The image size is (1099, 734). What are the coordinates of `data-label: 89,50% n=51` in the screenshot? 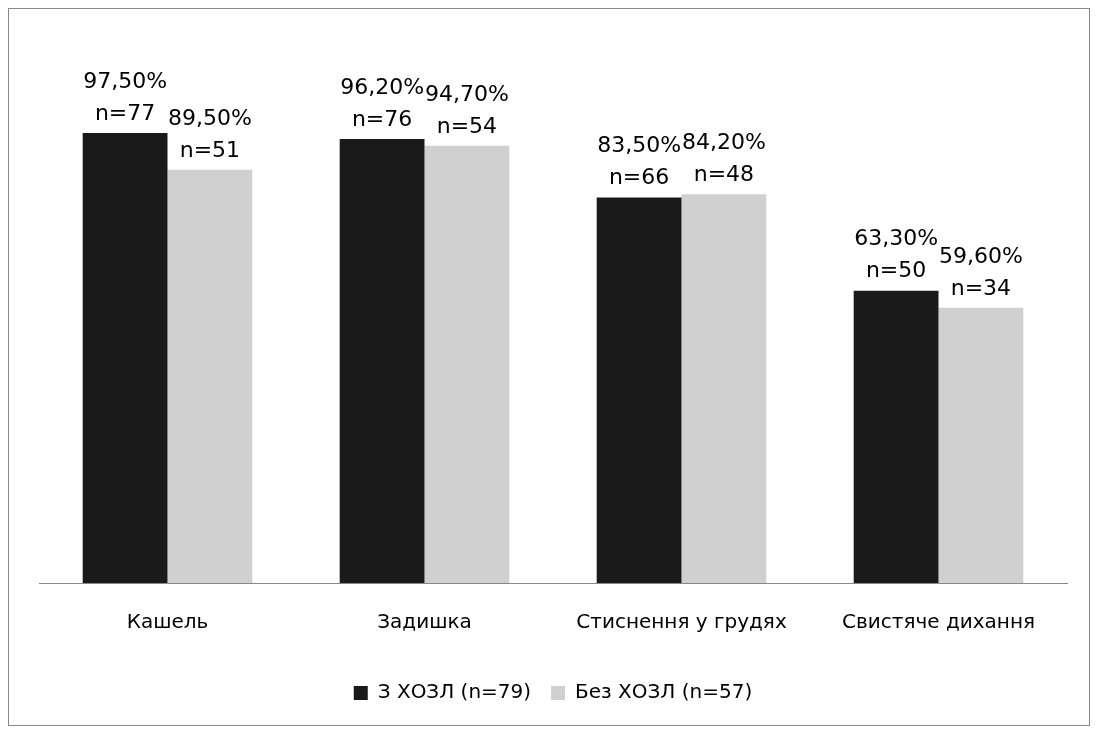 It's located at (209, 133).